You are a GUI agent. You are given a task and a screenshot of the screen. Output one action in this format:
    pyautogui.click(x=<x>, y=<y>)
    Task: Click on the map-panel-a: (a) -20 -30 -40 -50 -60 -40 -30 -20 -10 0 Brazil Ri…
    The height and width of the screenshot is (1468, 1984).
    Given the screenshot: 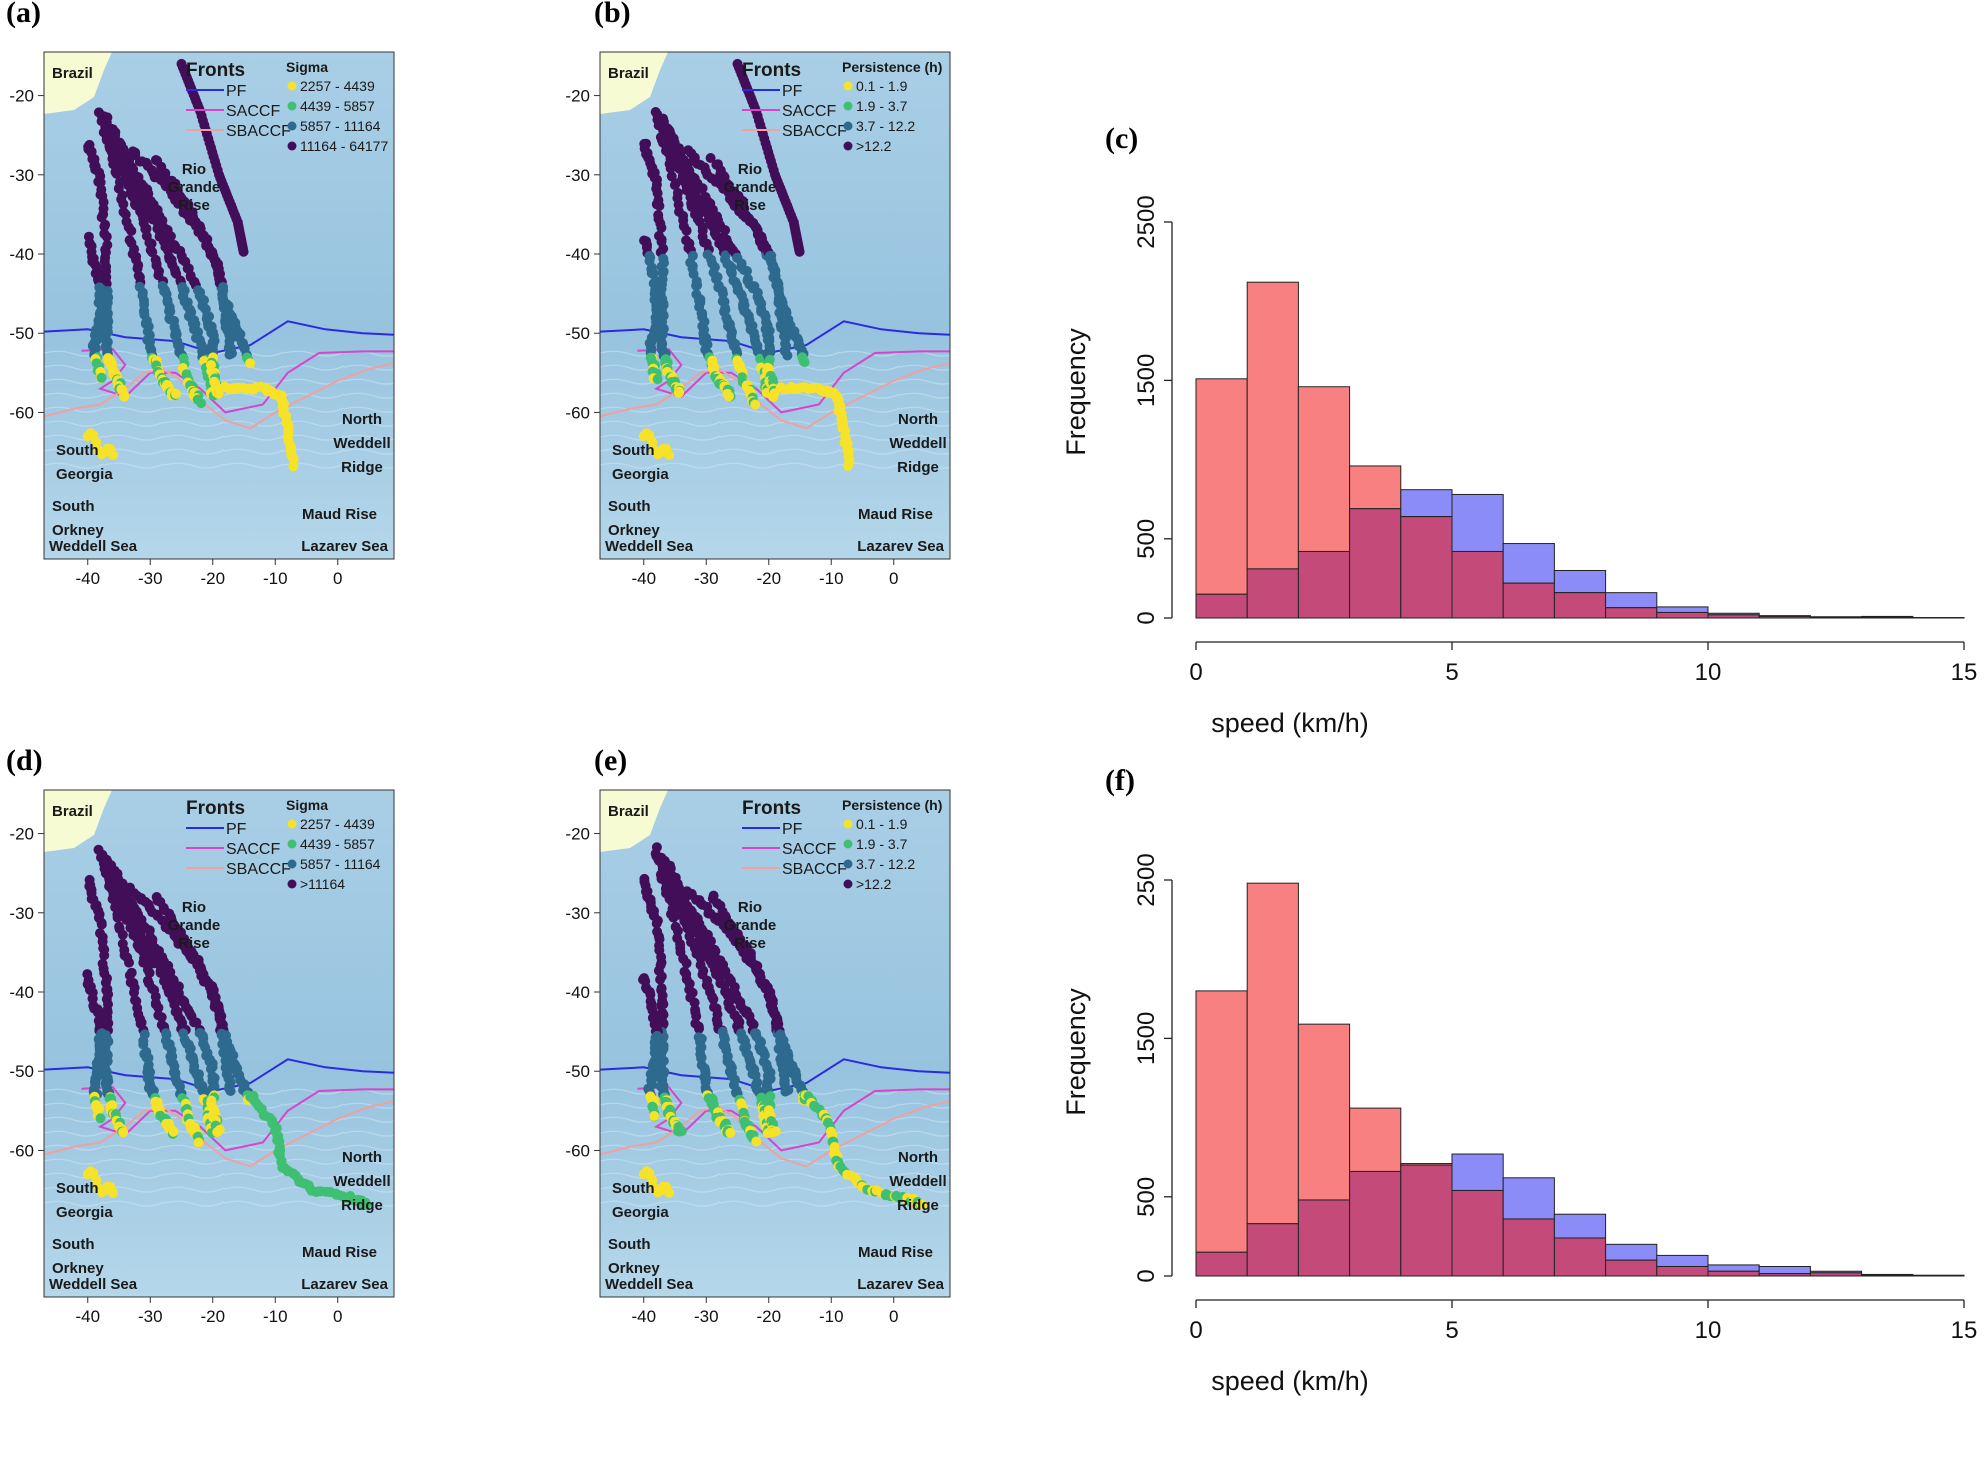 What is the action you would take?
    pyautogui.click(x=200, y=294)
    